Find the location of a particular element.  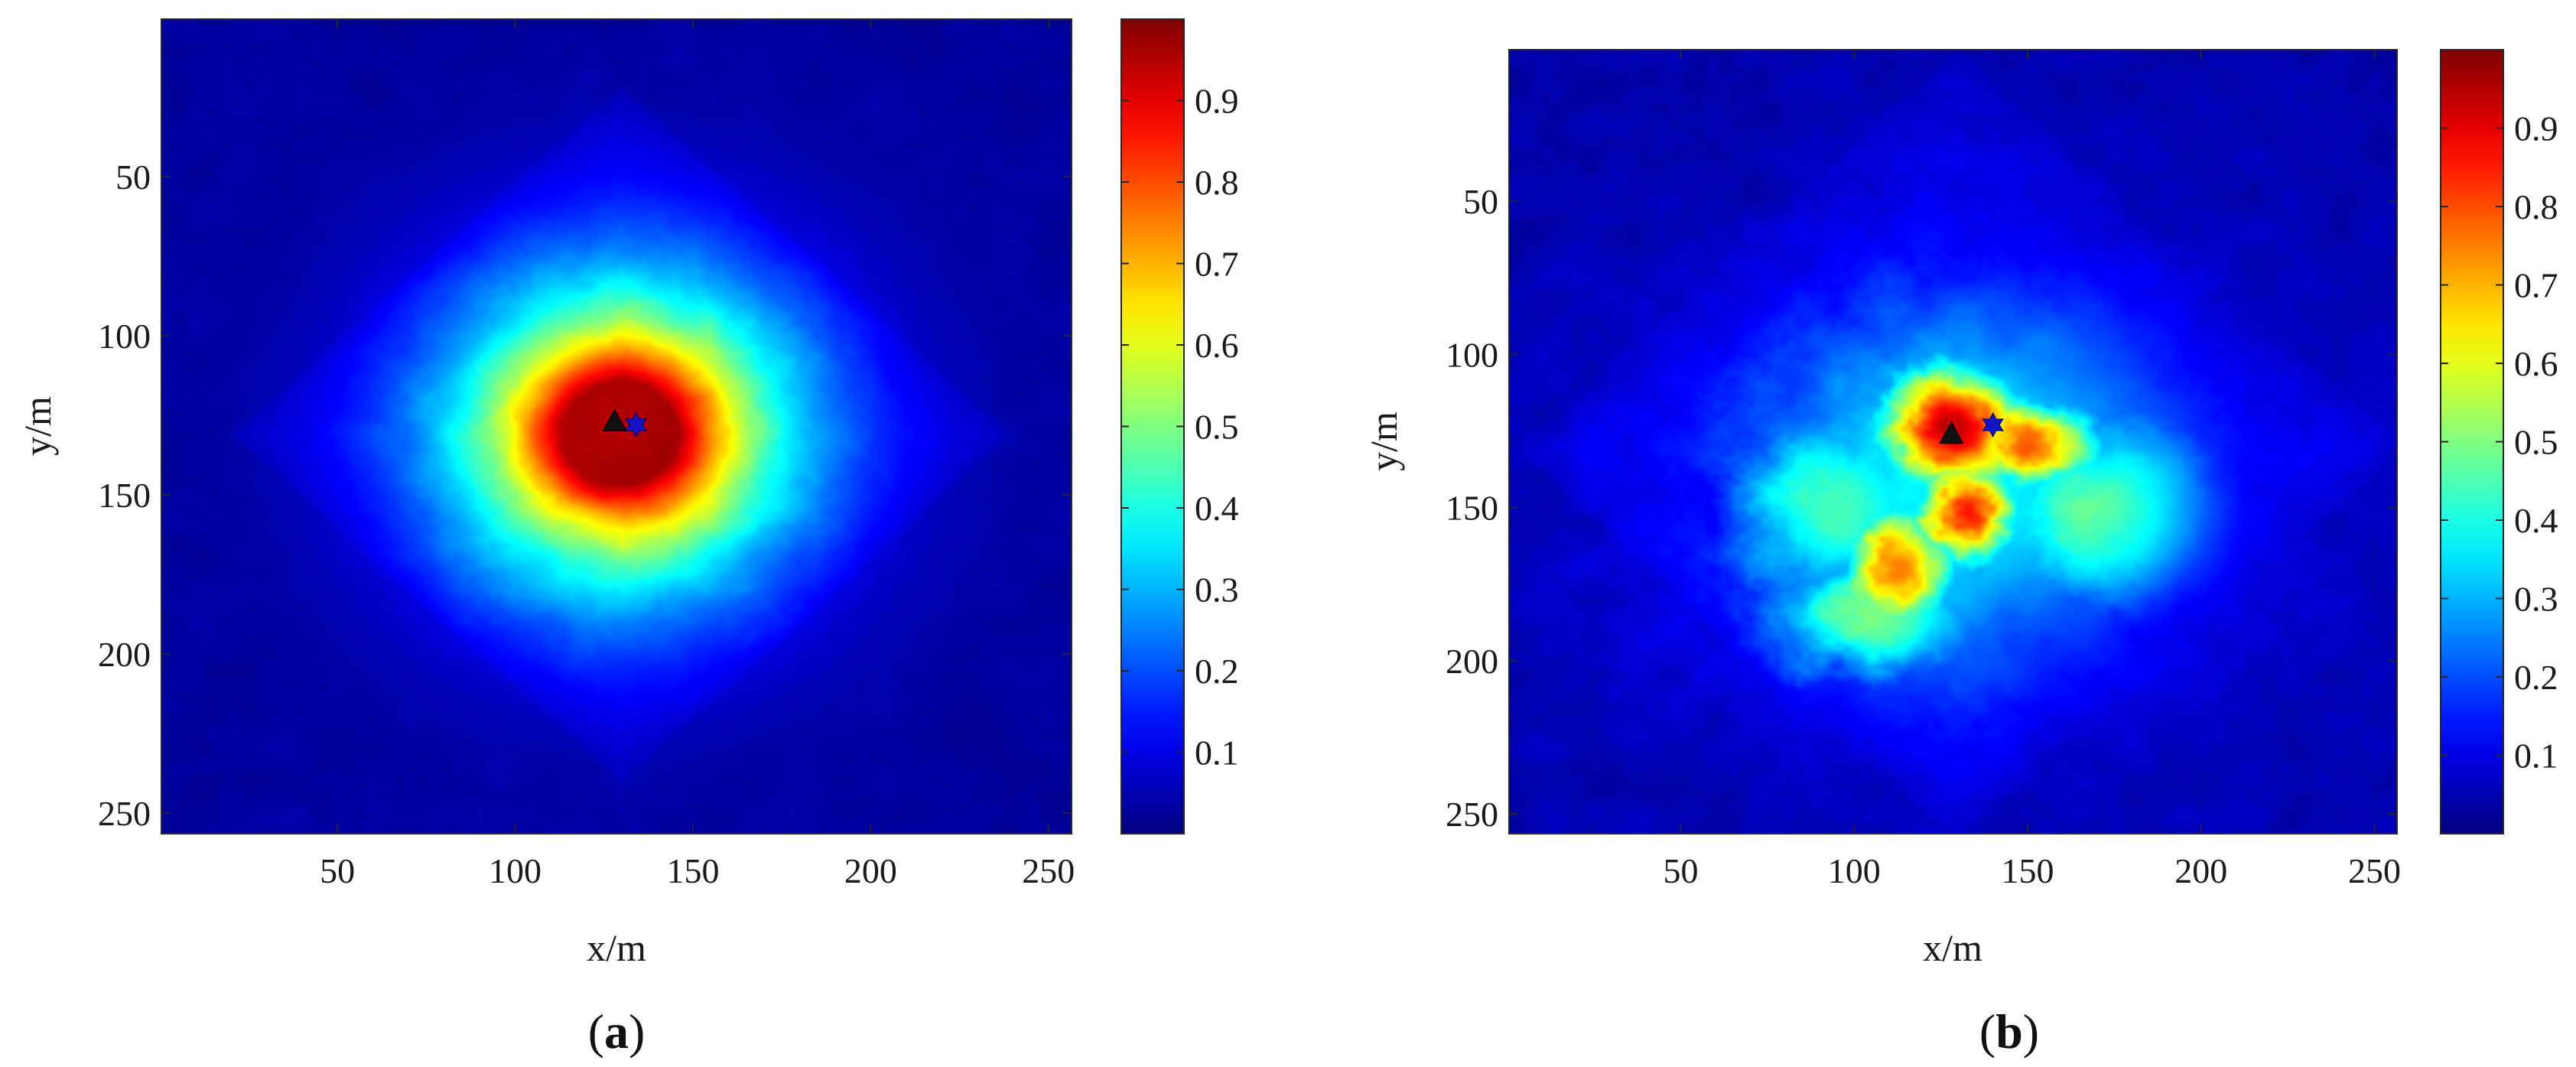

panel-a-colorbar-ticks: 0.1 0.2 0.3 0.4 0.5 0.6 0.7 0.8 0.9 is located at coordinates (1180, 427).